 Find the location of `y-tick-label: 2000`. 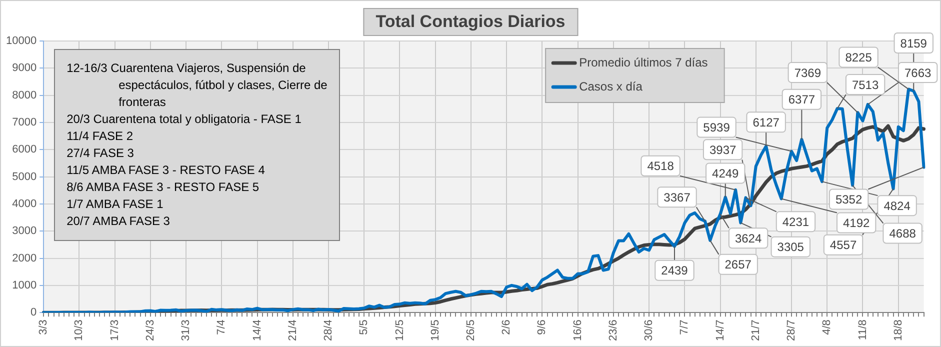

y-tick-label: 2000 is located at coordinates (24, 258).